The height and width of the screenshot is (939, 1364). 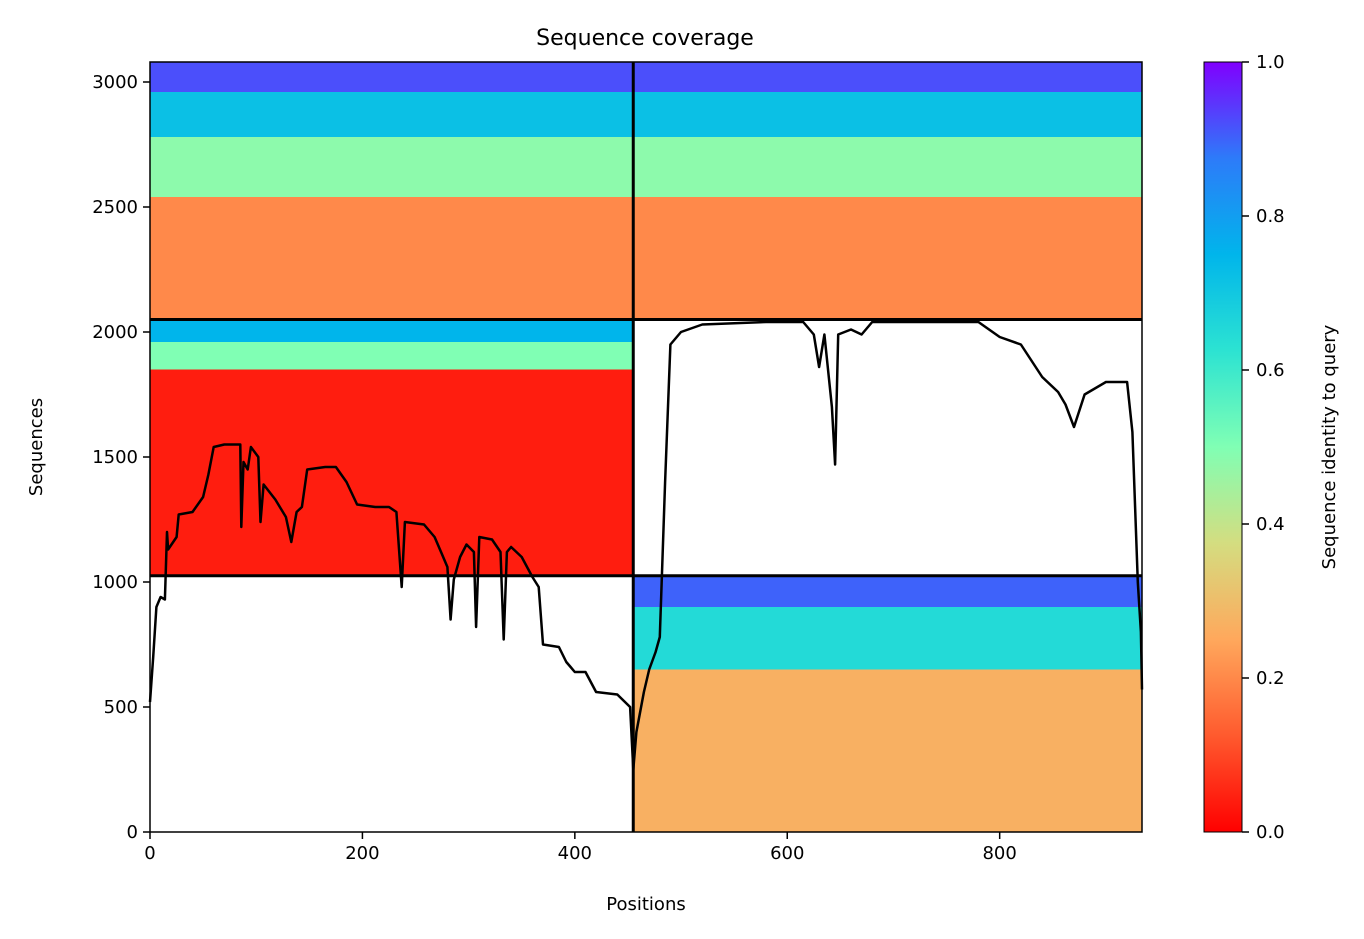 I want to click on x-tick-label: 800, so click(x=999, y=853).